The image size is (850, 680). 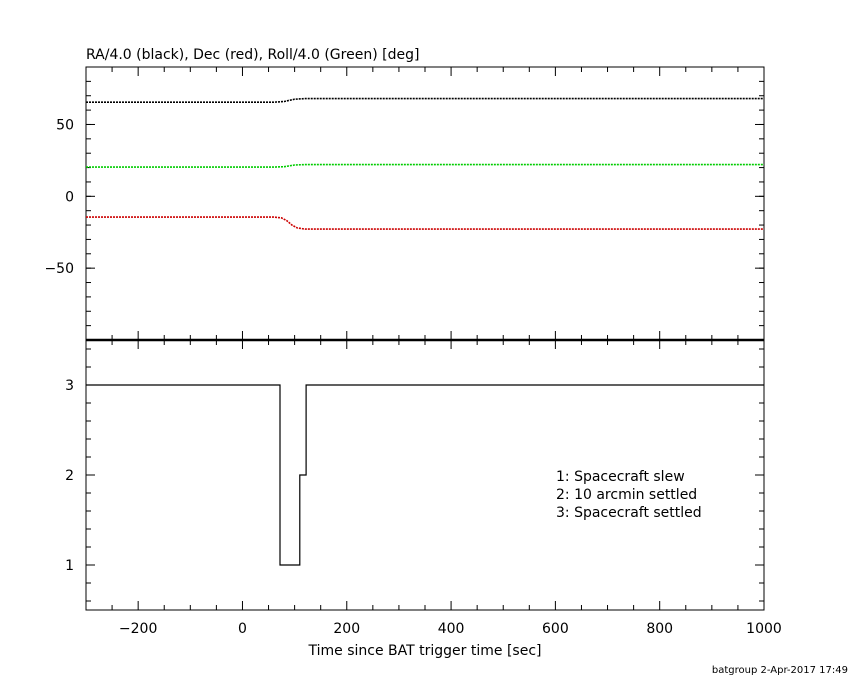 What do you see at coordinates (659, 629) in the screenshot?
I see `x-tick-label: 800` at bounding box center [659, 629].